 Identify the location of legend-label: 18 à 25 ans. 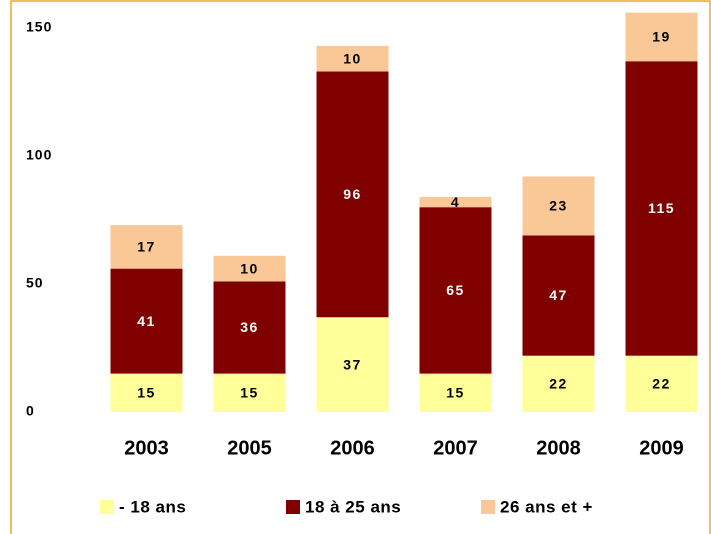
(353, 506).